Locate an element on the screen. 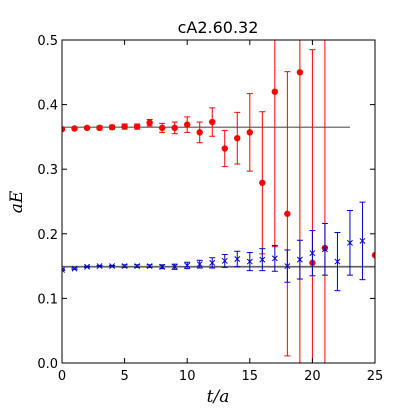  x-tick-label: 15 is located at coordinates (250, 376).